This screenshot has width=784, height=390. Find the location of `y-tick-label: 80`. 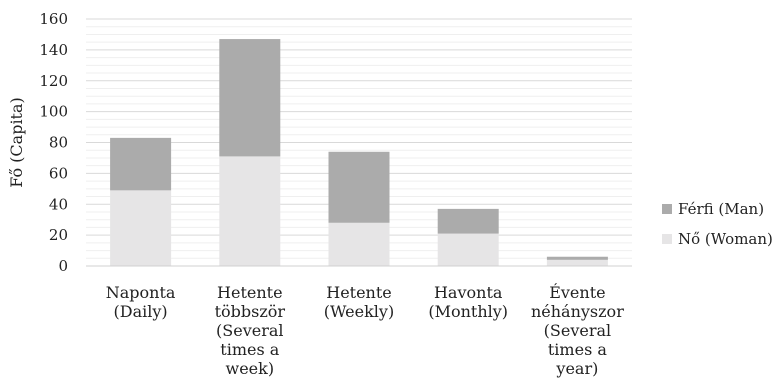

y-tick-label: 80 is located at coordinates (58, 143).